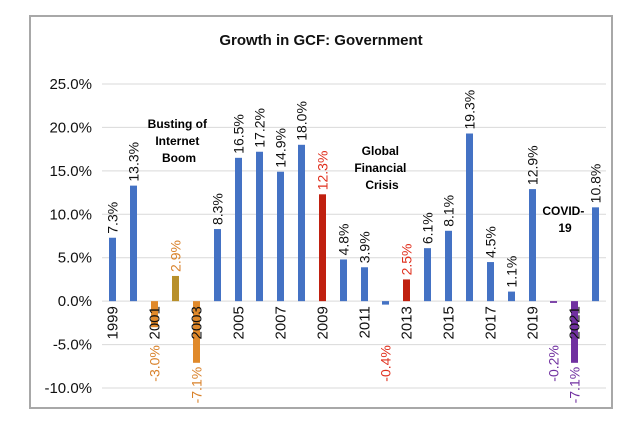 Image resolution: width=640 pixels, height=426 pixels. What do you see at coordinates (239, 322) in the screenshot?
I see `x-tick-label: 2005` at bounding box center [239, 322].